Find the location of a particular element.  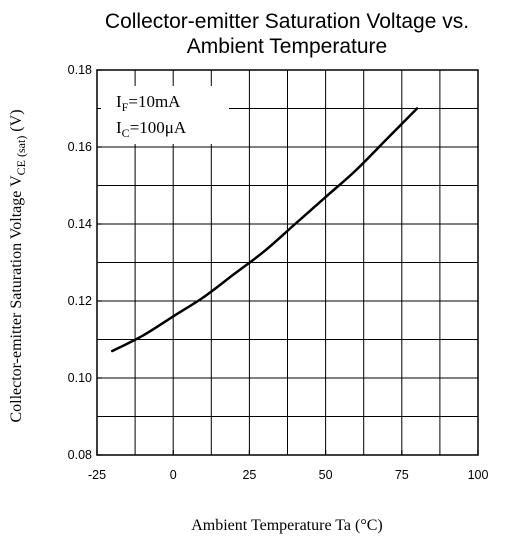

annotation-box: IF=10mA IC=100μA is located at coordinates (165, 115).